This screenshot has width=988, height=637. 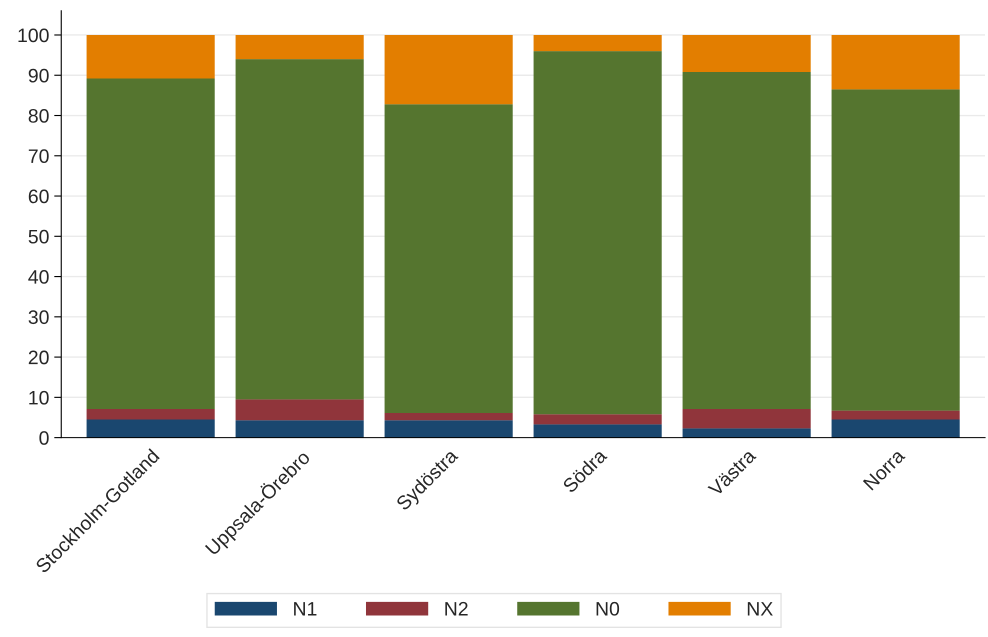 What do you see at coordinates (38, 197) in the screenshot?
I see `y-tick-label: 60` at bounding box center [38, 197].